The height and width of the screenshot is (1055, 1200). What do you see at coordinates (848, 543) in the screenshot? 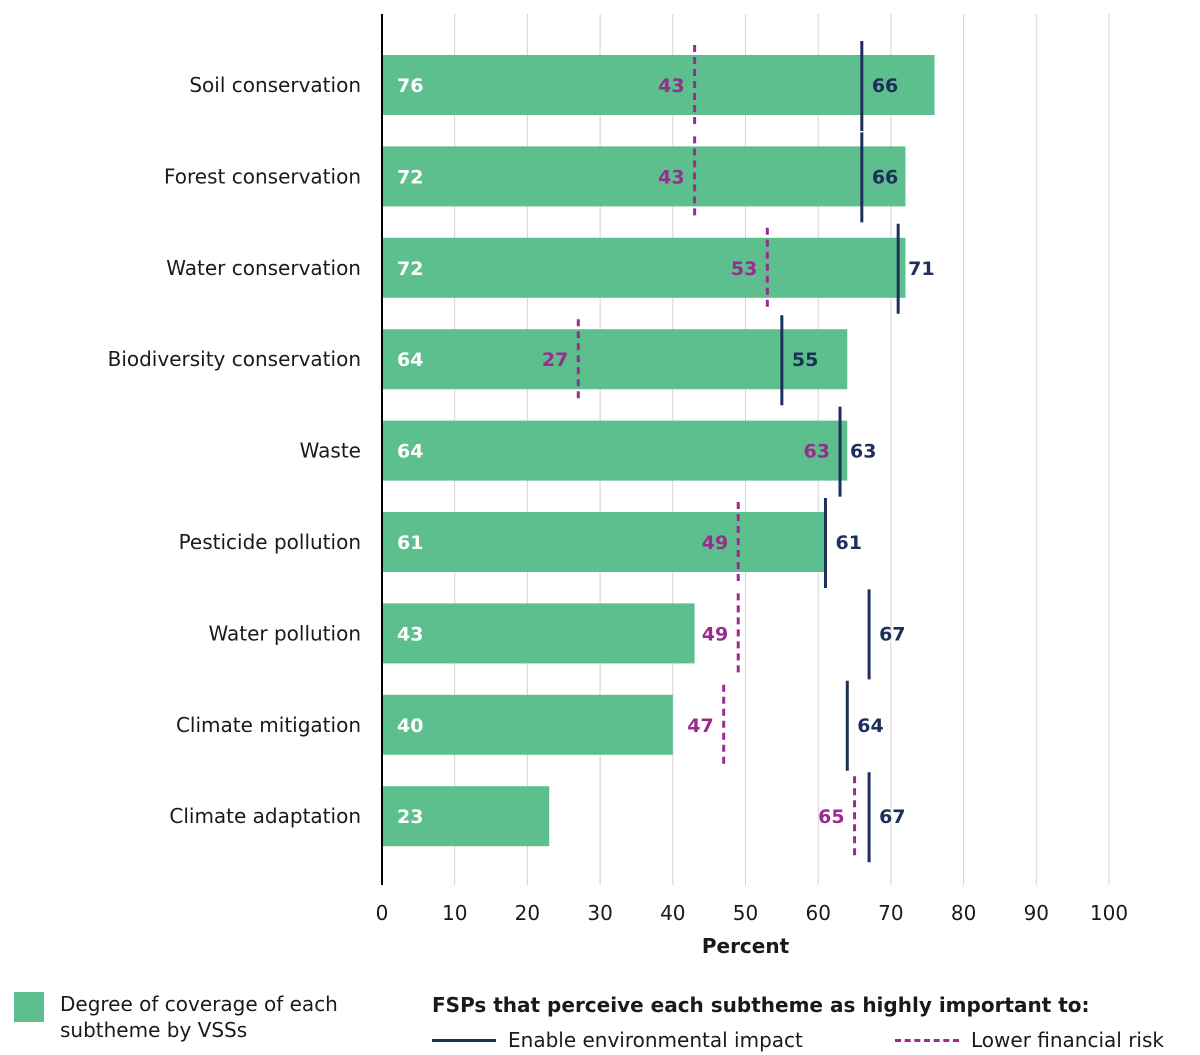
I see `impact-value-label: 61` at bounding box center [848, 543].